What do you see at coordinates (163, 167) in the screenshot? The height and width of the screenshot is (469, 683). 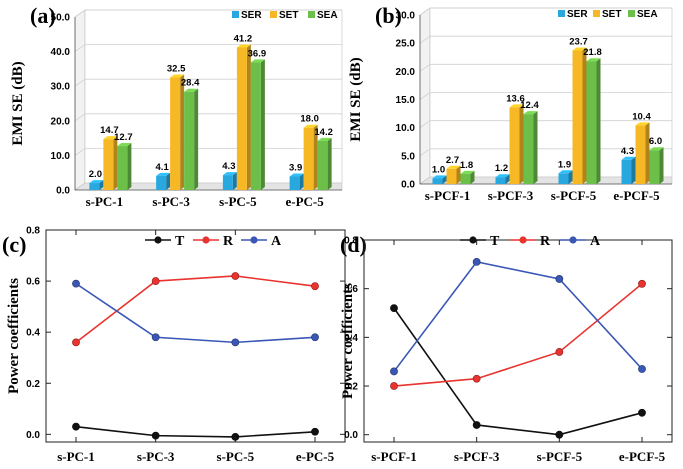 I see `data-label: 4.1` at bounding box center [163, 167].